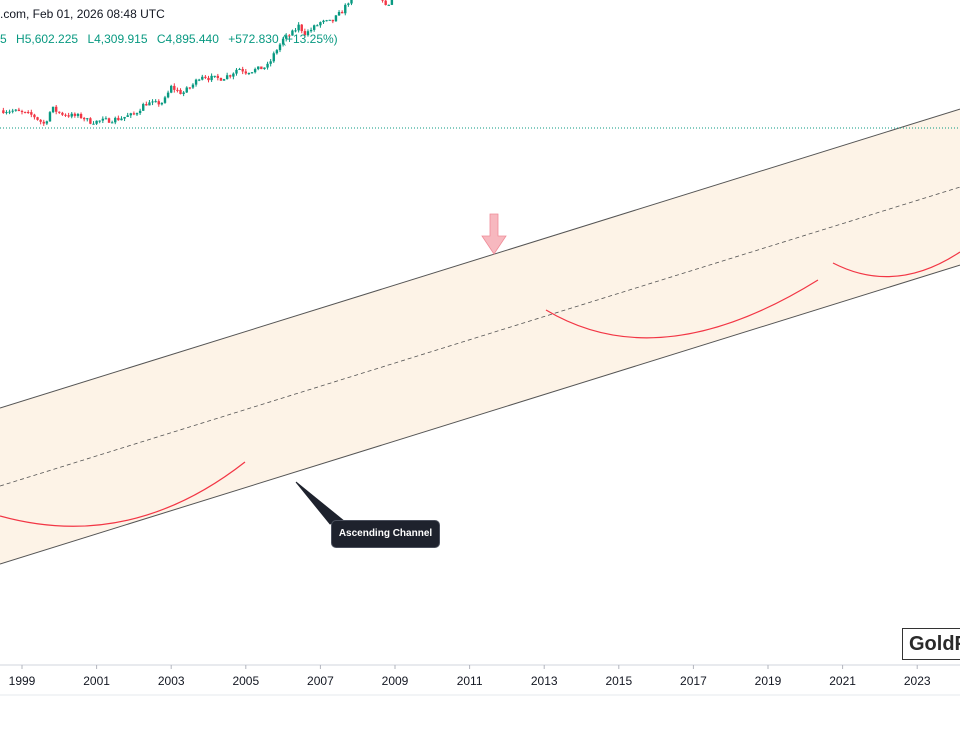 The image size is (960, 755). What do you see at coordinates (82, 14) in the screenshot?
I see `source-timestamp: .com, Feb 01, 2026 08:48 UTC` at bounding box center [82, 14].